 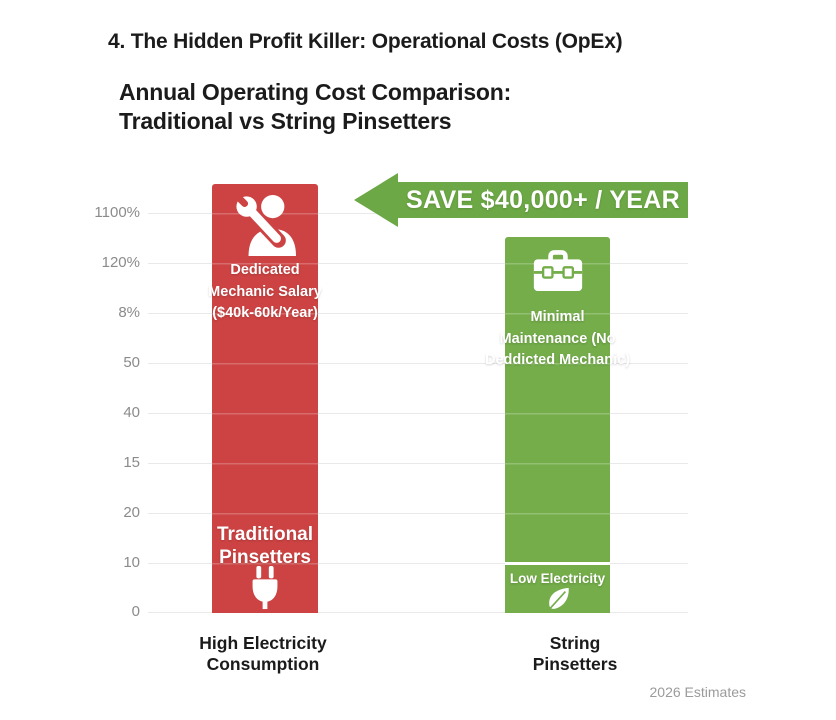 What do you see at coordinates (698, 692) in the screenshot?
I see `footnote: 2026 Estimates` at bounding box center [698, 692].